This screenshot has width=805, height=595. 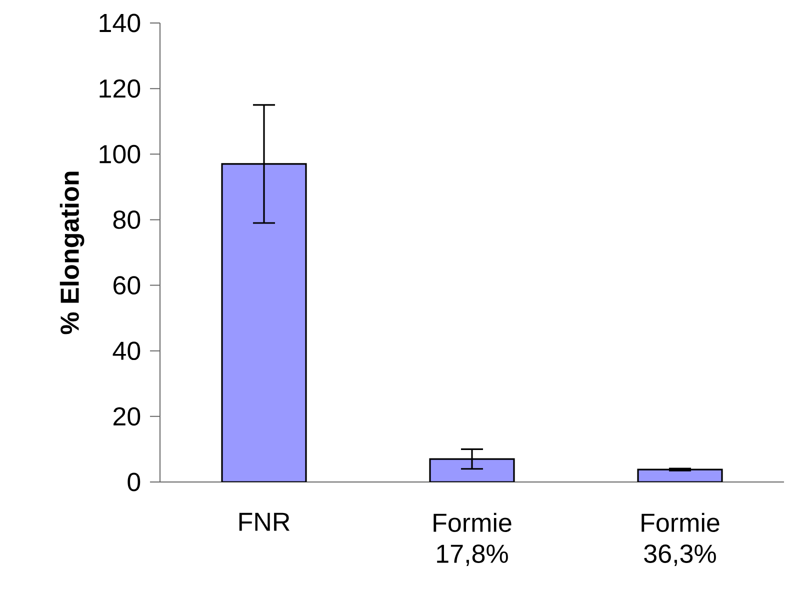 I want to click on y-tick-label: 60, so click(x=127, y=285).